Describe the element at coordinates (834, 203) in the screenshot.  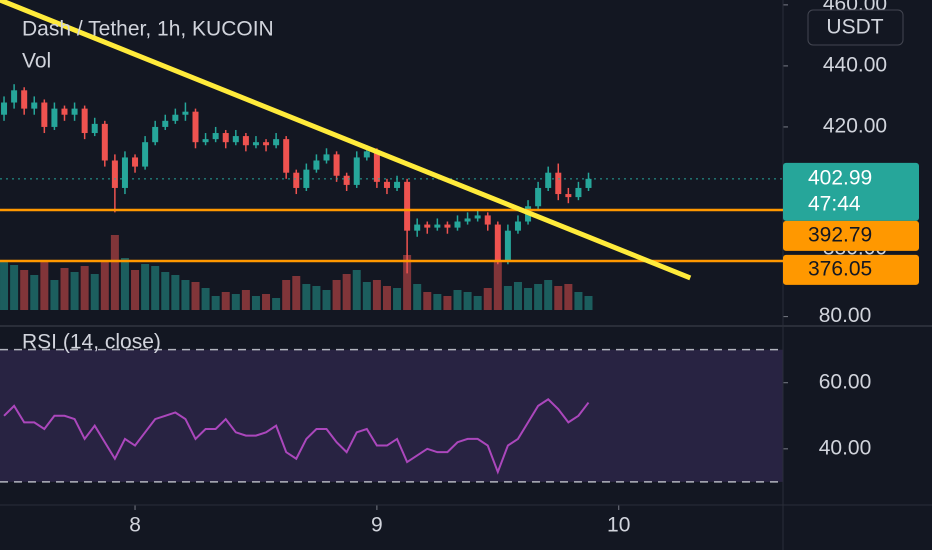
I see `countdown: 47:44` at that location.